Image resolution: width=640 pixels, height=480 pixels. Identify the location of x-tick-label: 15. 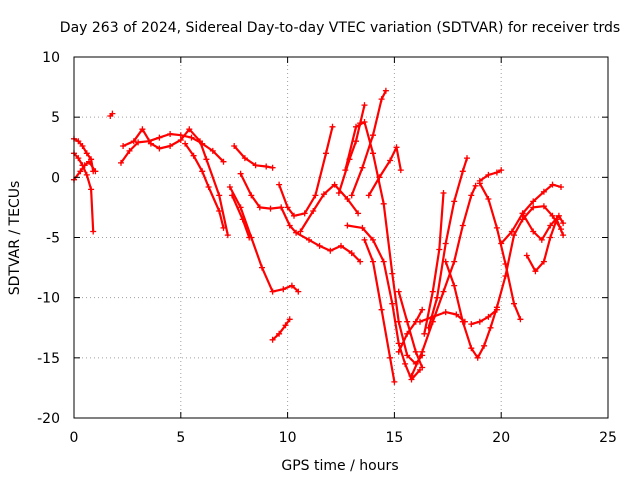
(394, 438).